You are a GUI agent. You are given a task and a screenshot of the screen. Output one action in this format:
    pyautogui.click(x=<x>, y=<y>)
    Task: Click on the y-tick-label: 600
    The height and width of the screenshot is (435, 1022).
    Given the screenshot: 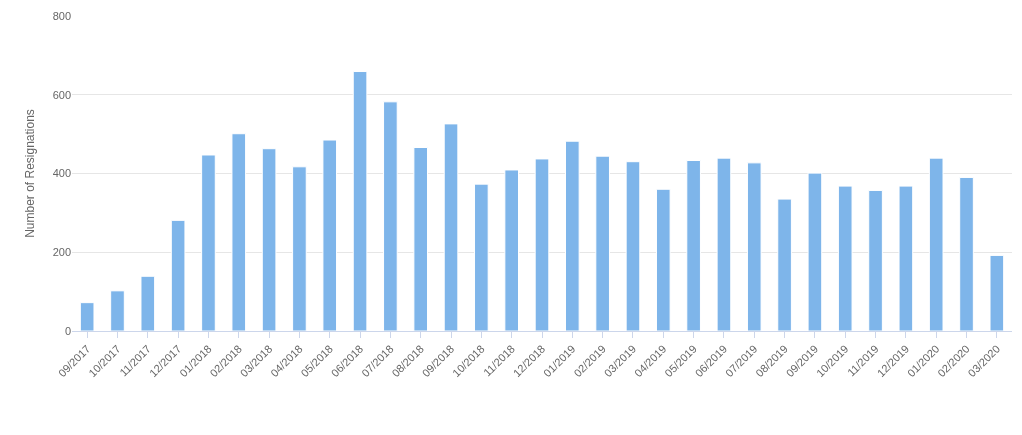 What is the action you would take?
    pyautogui.click(x=61, y=94)
    